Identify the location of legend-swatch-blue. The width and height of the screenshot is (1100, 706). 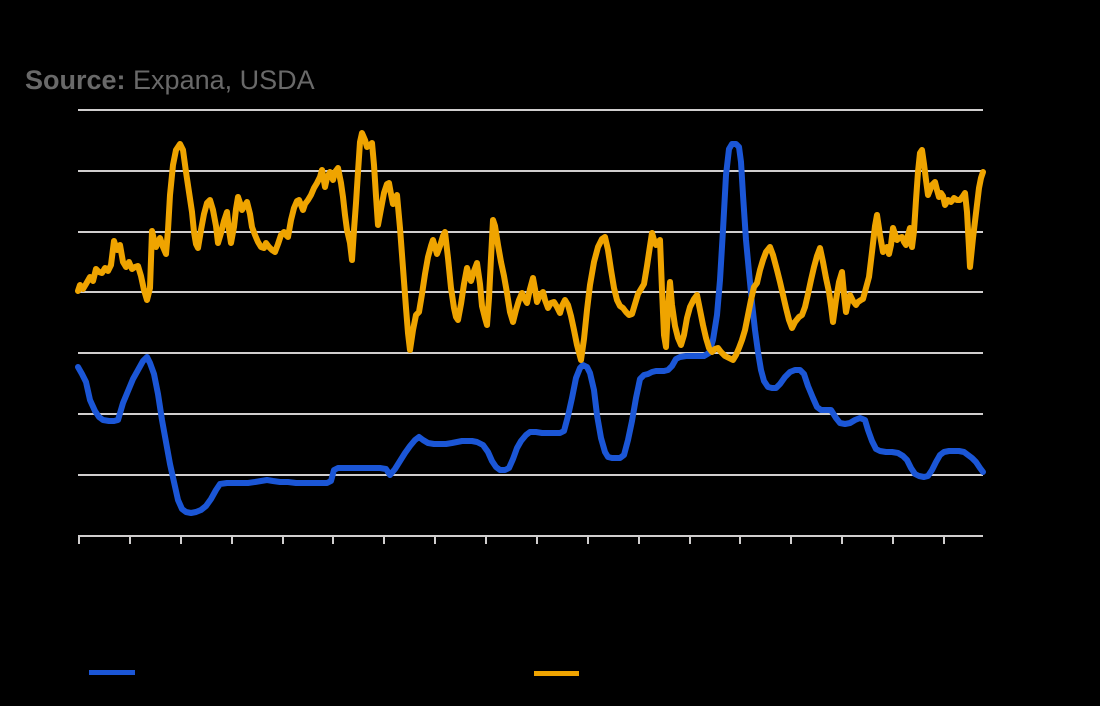
(112, 672).